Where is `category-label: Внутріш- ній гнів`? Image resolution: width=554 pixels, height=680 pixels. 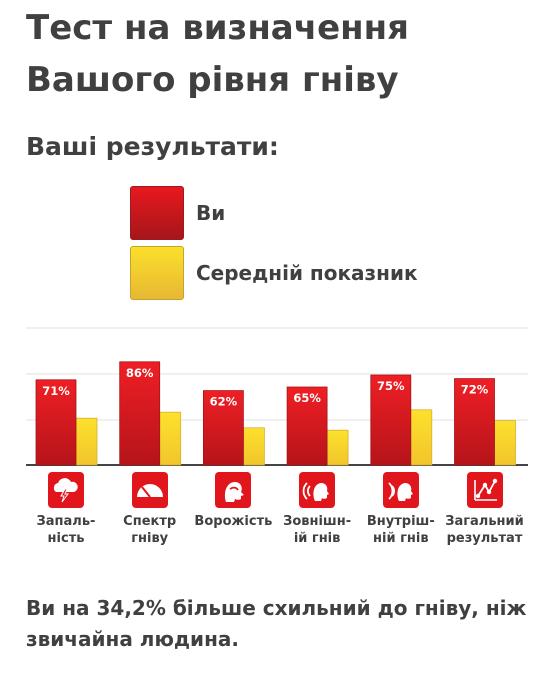
category-label: Внутріш- ній гнів is located at coordinates (400, 530).